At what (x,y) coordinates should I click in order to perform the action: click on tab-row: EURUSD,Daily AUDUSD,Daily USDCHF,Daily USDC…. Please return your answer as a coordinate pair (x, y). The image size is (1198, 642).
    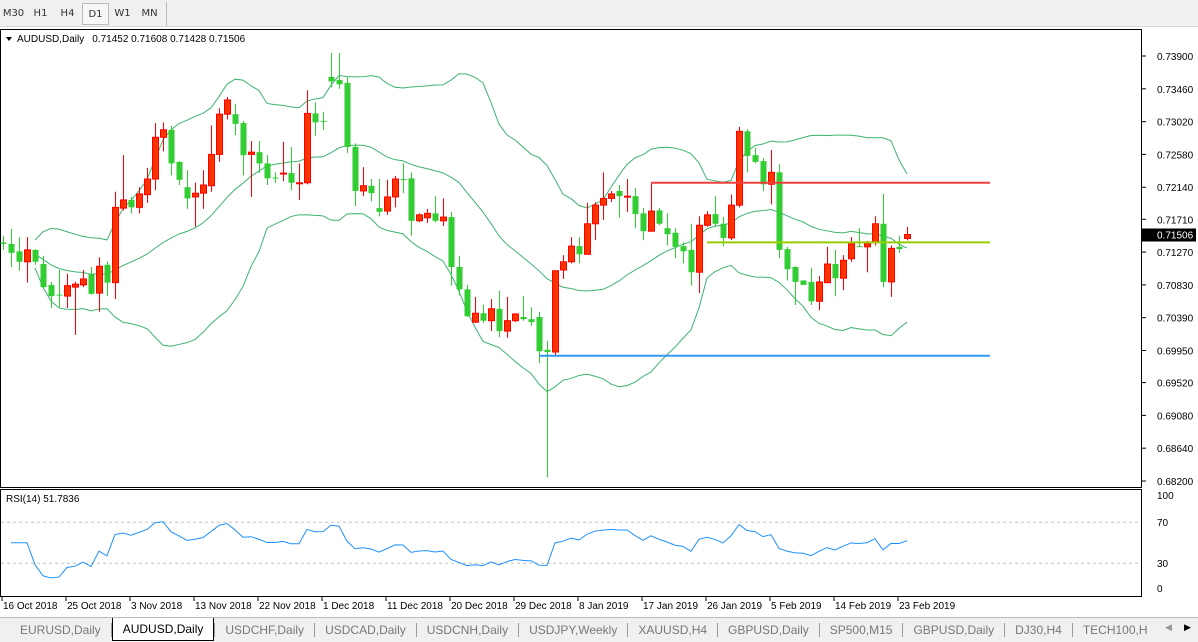
    Looking at the image, I should click on (584, 630).